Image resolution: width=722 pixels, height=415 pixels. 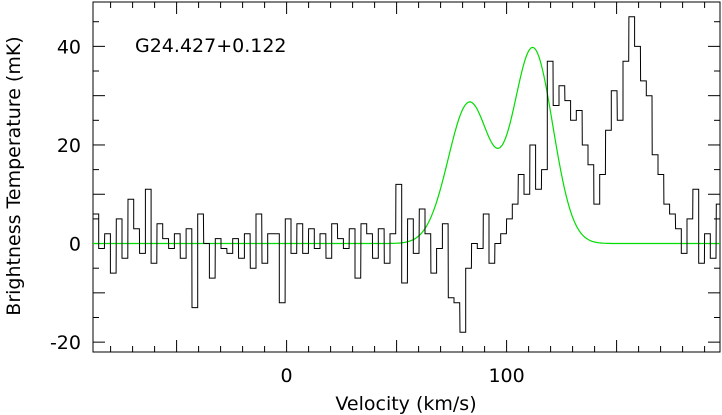 What do you see at coordinates (506, 376) in the screenshot?
I see `x-tick-label: 100` at bounding box center [506, 376].